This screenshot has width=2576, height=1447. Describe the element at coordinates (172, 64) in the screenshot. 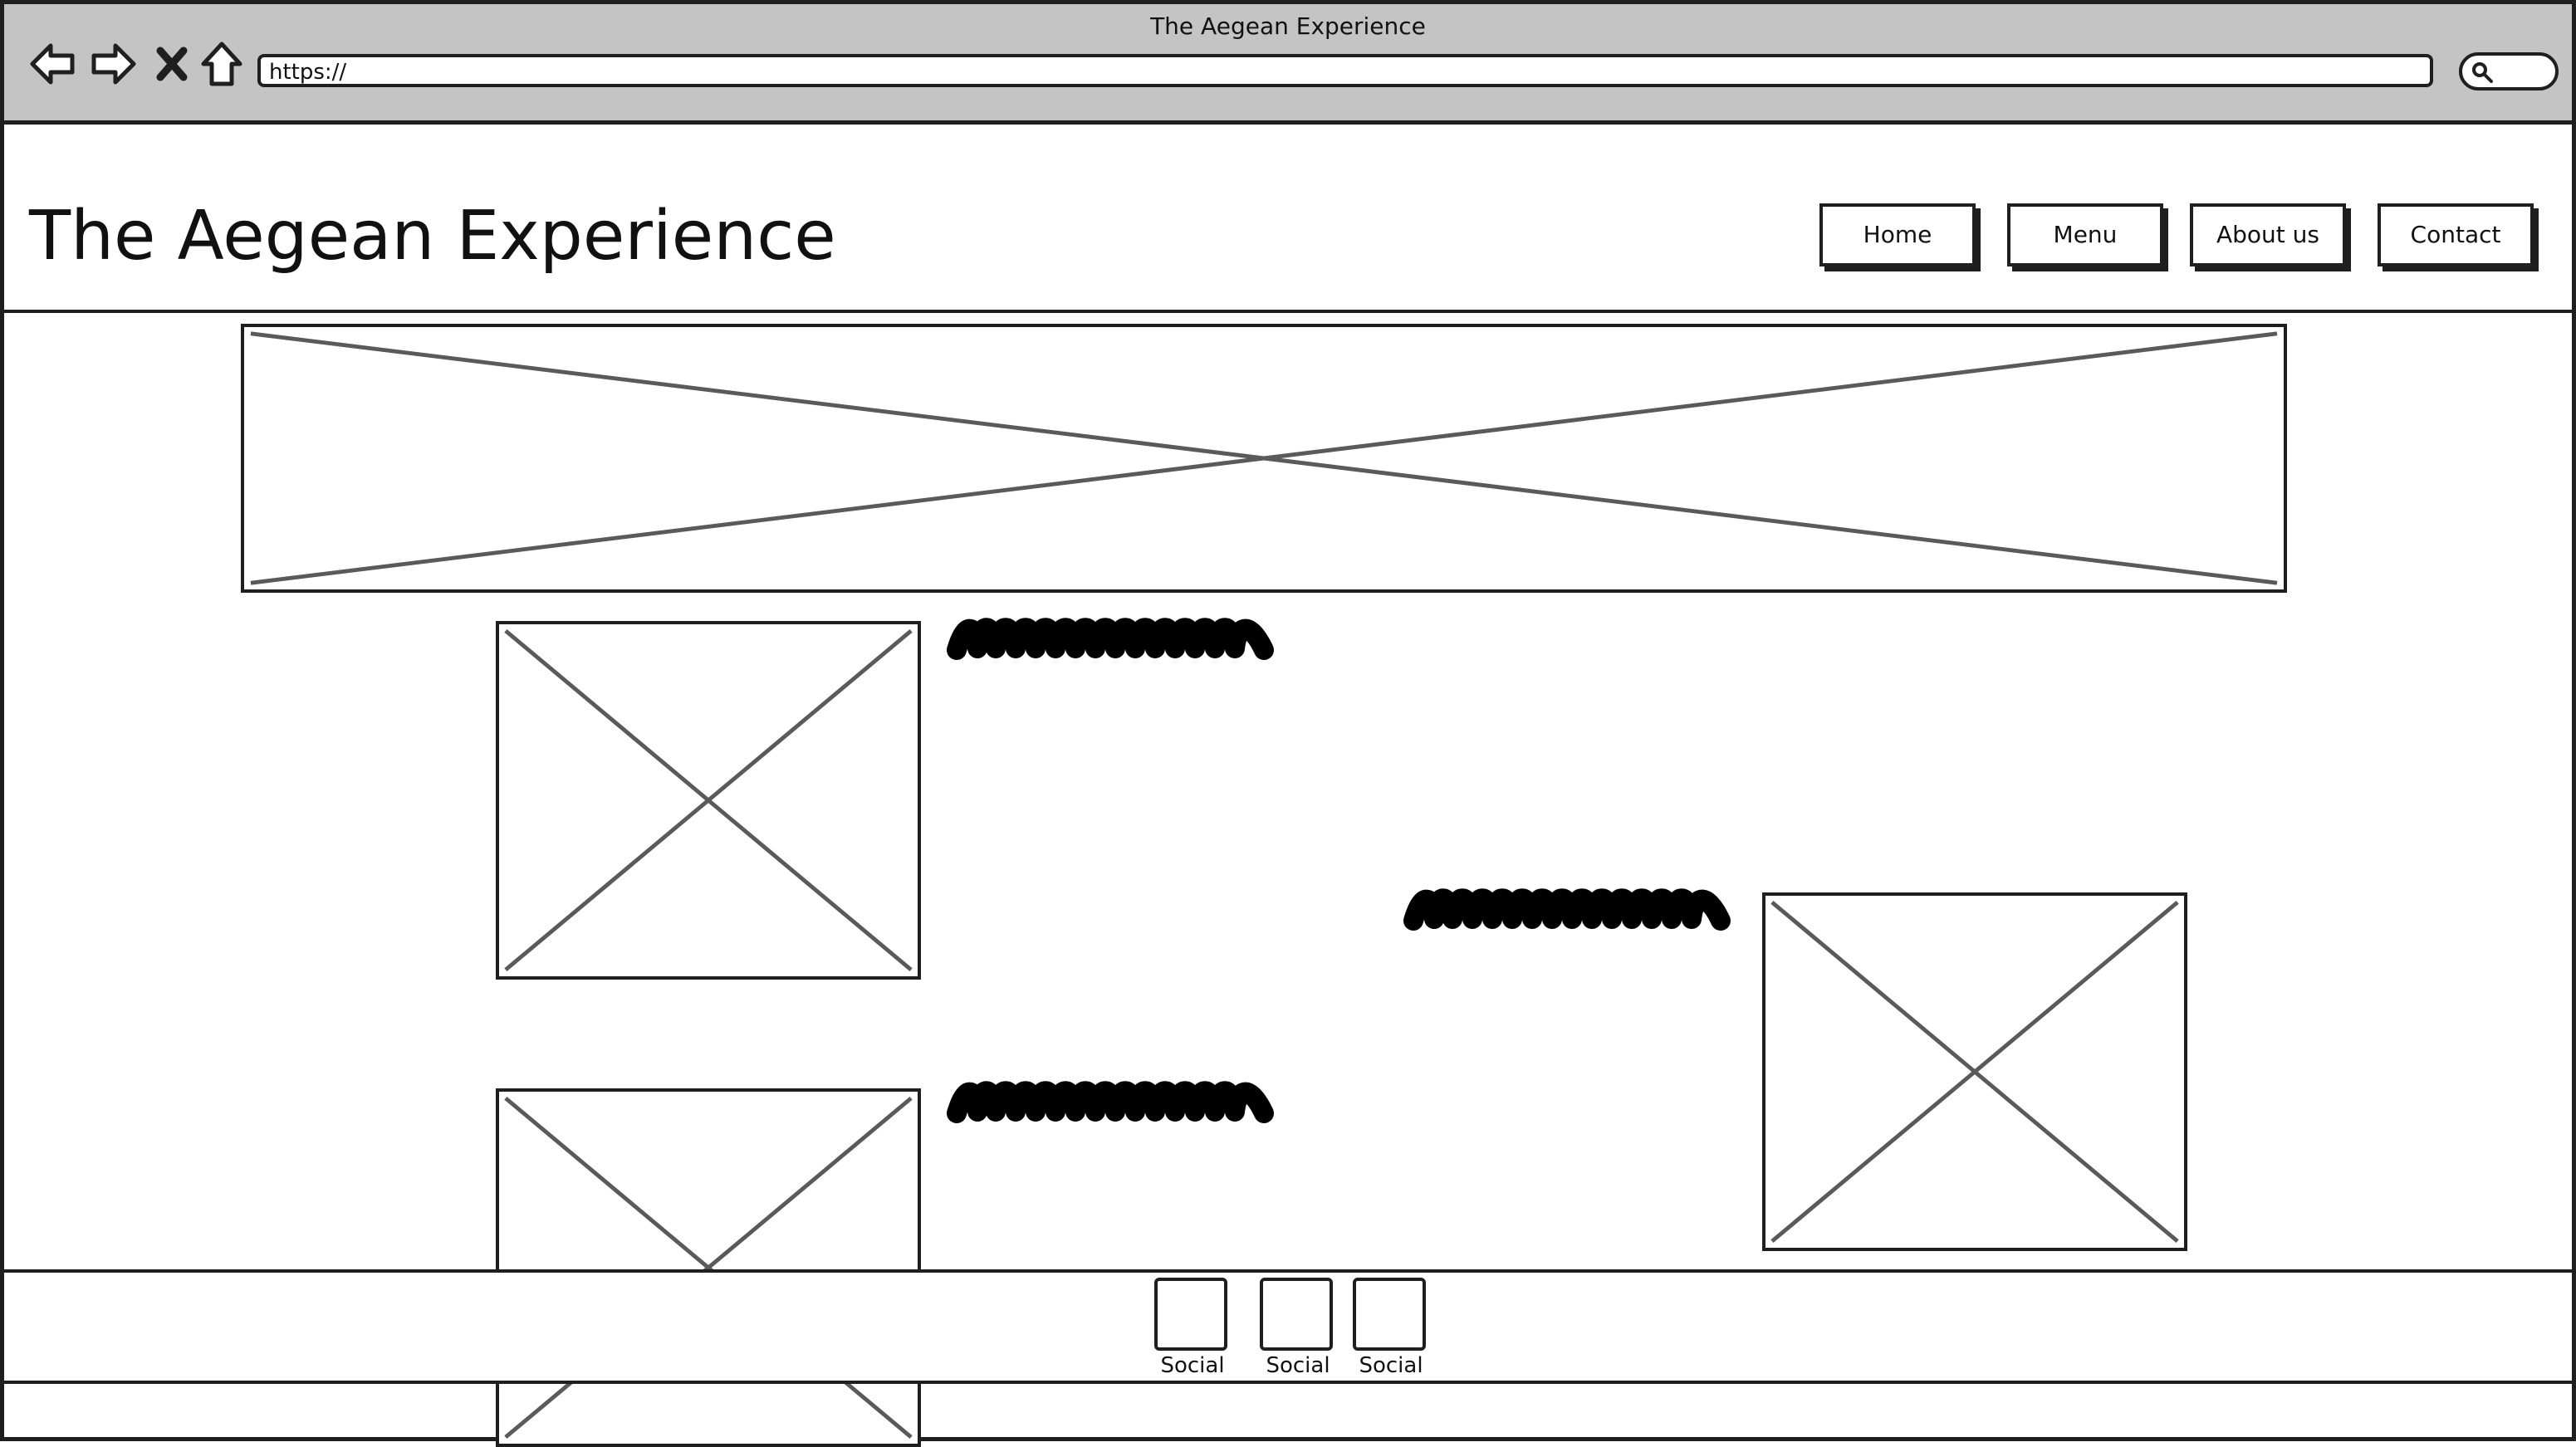

I see `close-x-icon` at that location.